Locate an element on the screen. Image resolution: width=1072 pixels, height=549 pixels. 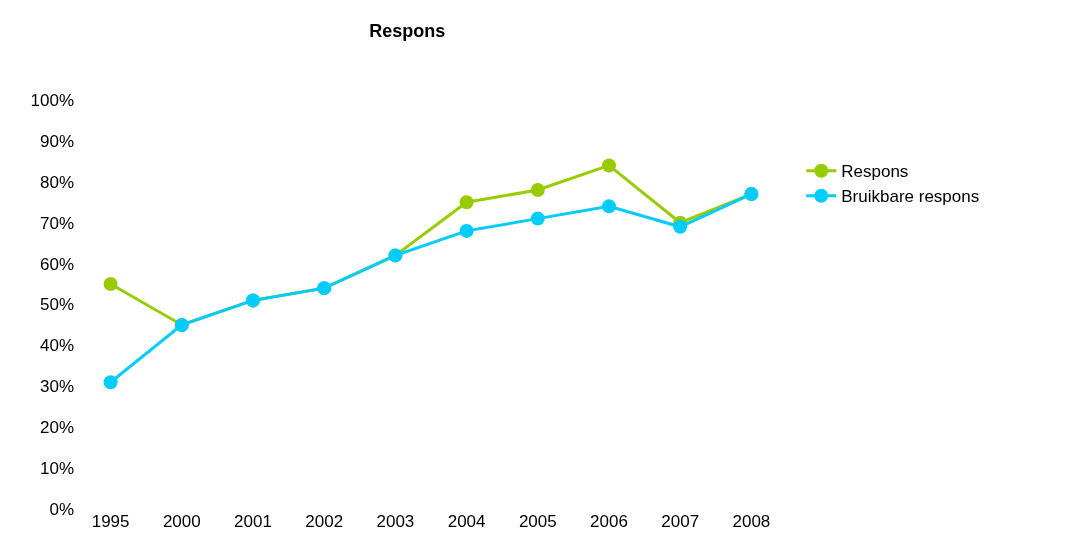
x-tick-label: 1995 is located at coordinates (110, 521).